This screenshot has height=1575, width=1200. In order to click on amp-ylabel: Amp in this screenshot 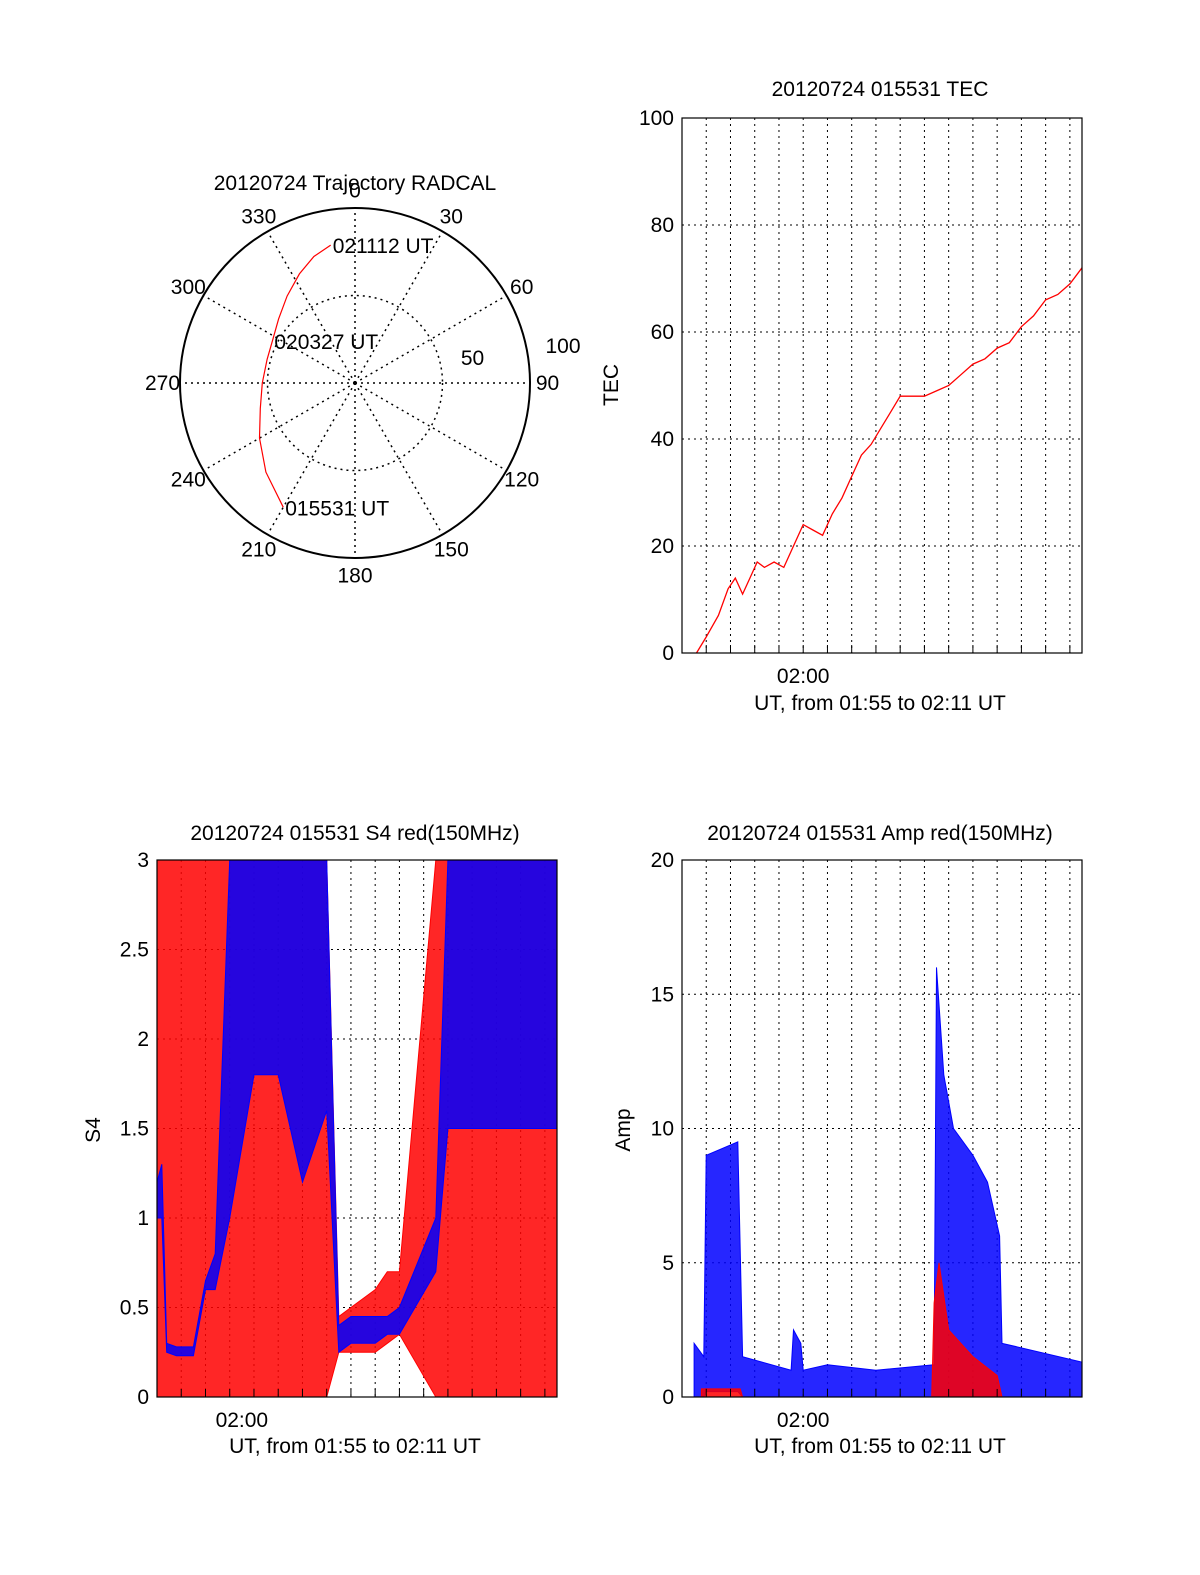, I will do `click(623, 1129)`.